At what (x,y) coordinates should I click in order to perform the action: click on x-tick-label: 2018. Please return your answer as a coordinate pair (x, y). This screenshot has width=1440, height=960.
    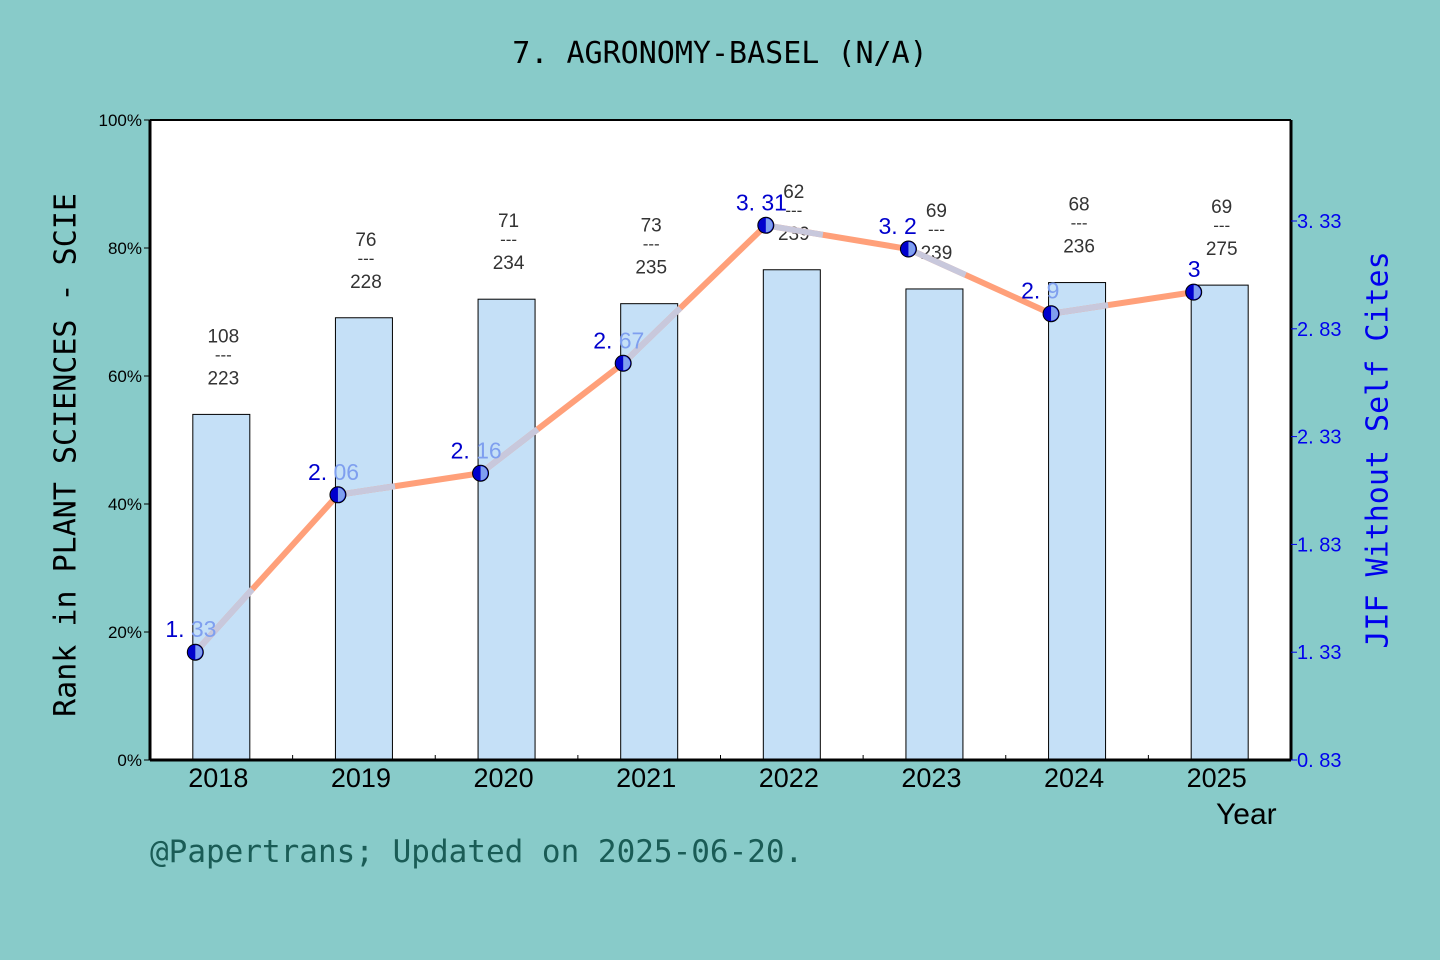
    Looking at the image, I should click on (218, 778).